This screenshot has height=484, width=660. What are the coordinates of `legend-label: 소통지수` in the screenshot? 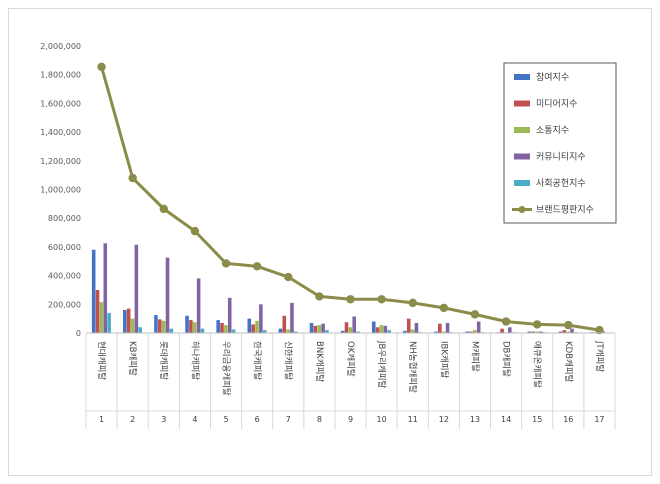 It's located at (552, 130).